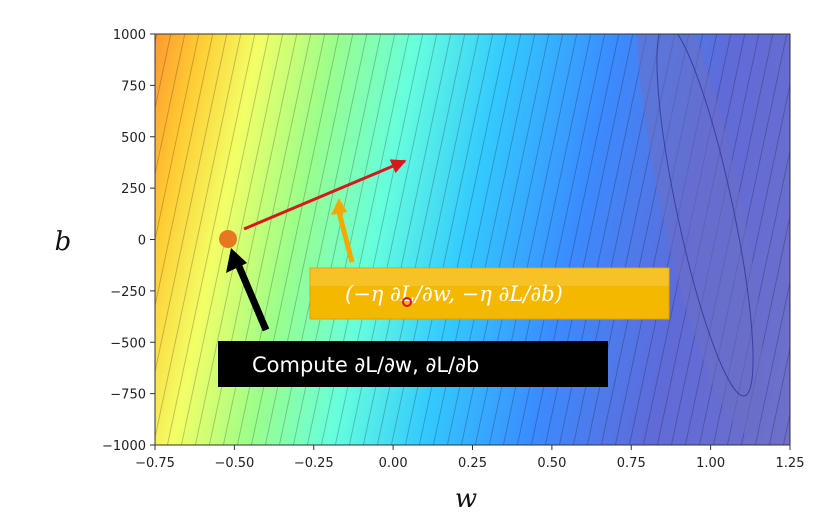 This screenshot has width=834, height=516. I want to click on update-step-arrow, so click(325, 195).